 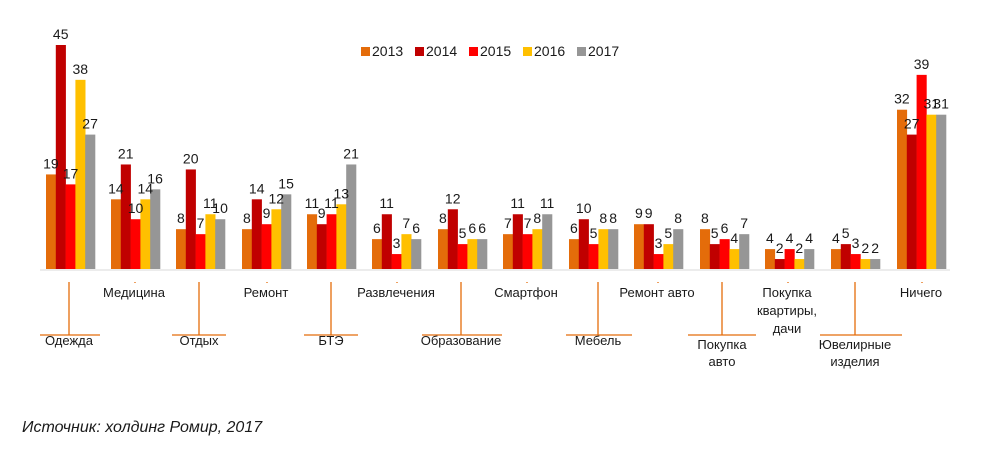 I want to click on value-label-3-2013: 8, so click(x=181, y=218).